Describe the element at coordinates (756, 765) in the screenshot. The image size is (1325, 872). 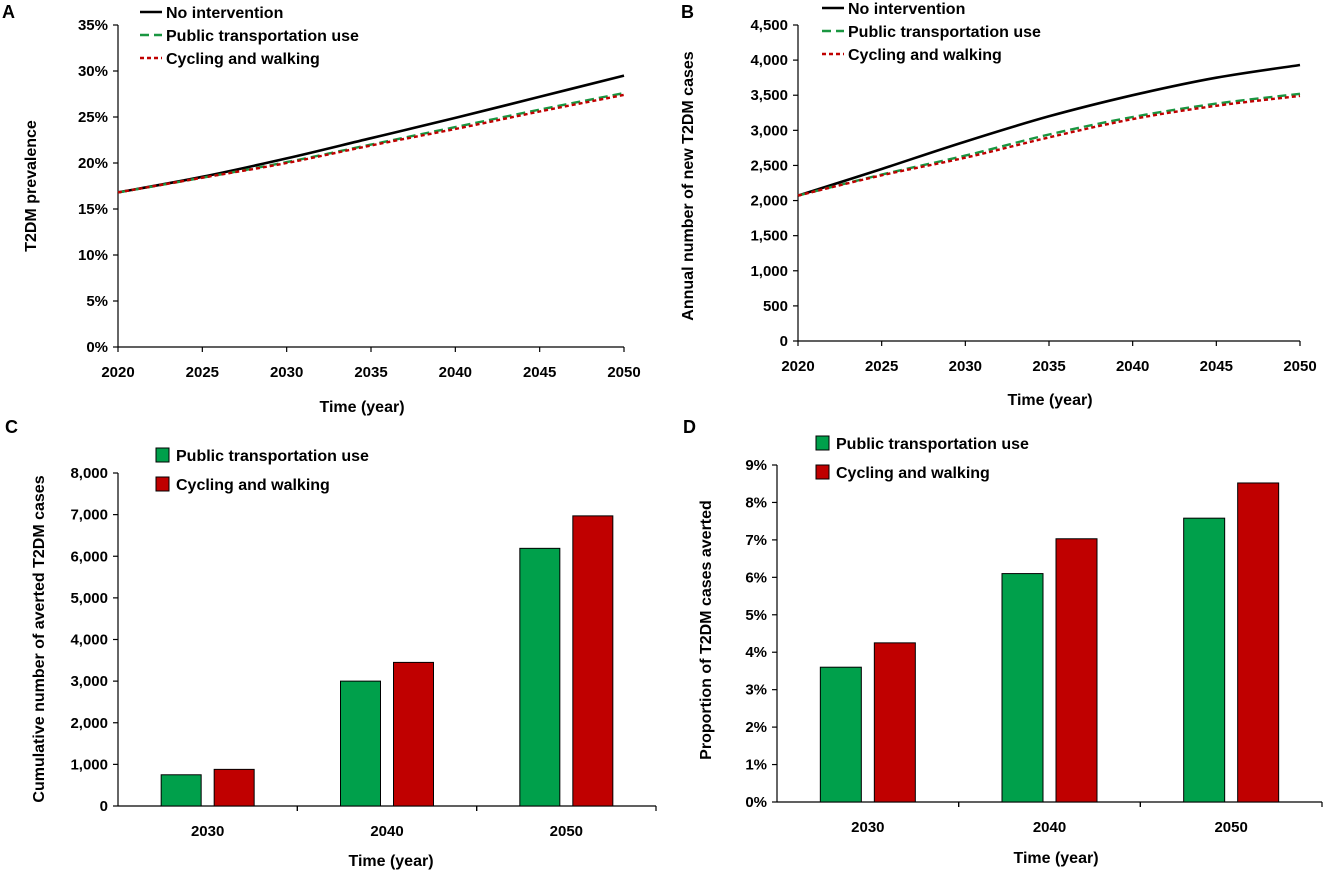
I see `y-tick-label: 1%` at that location.